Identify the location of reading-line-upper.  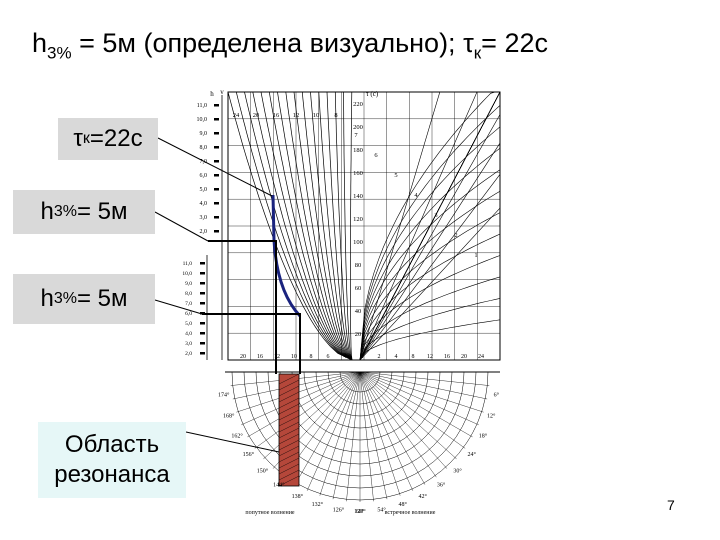
(242, 307).